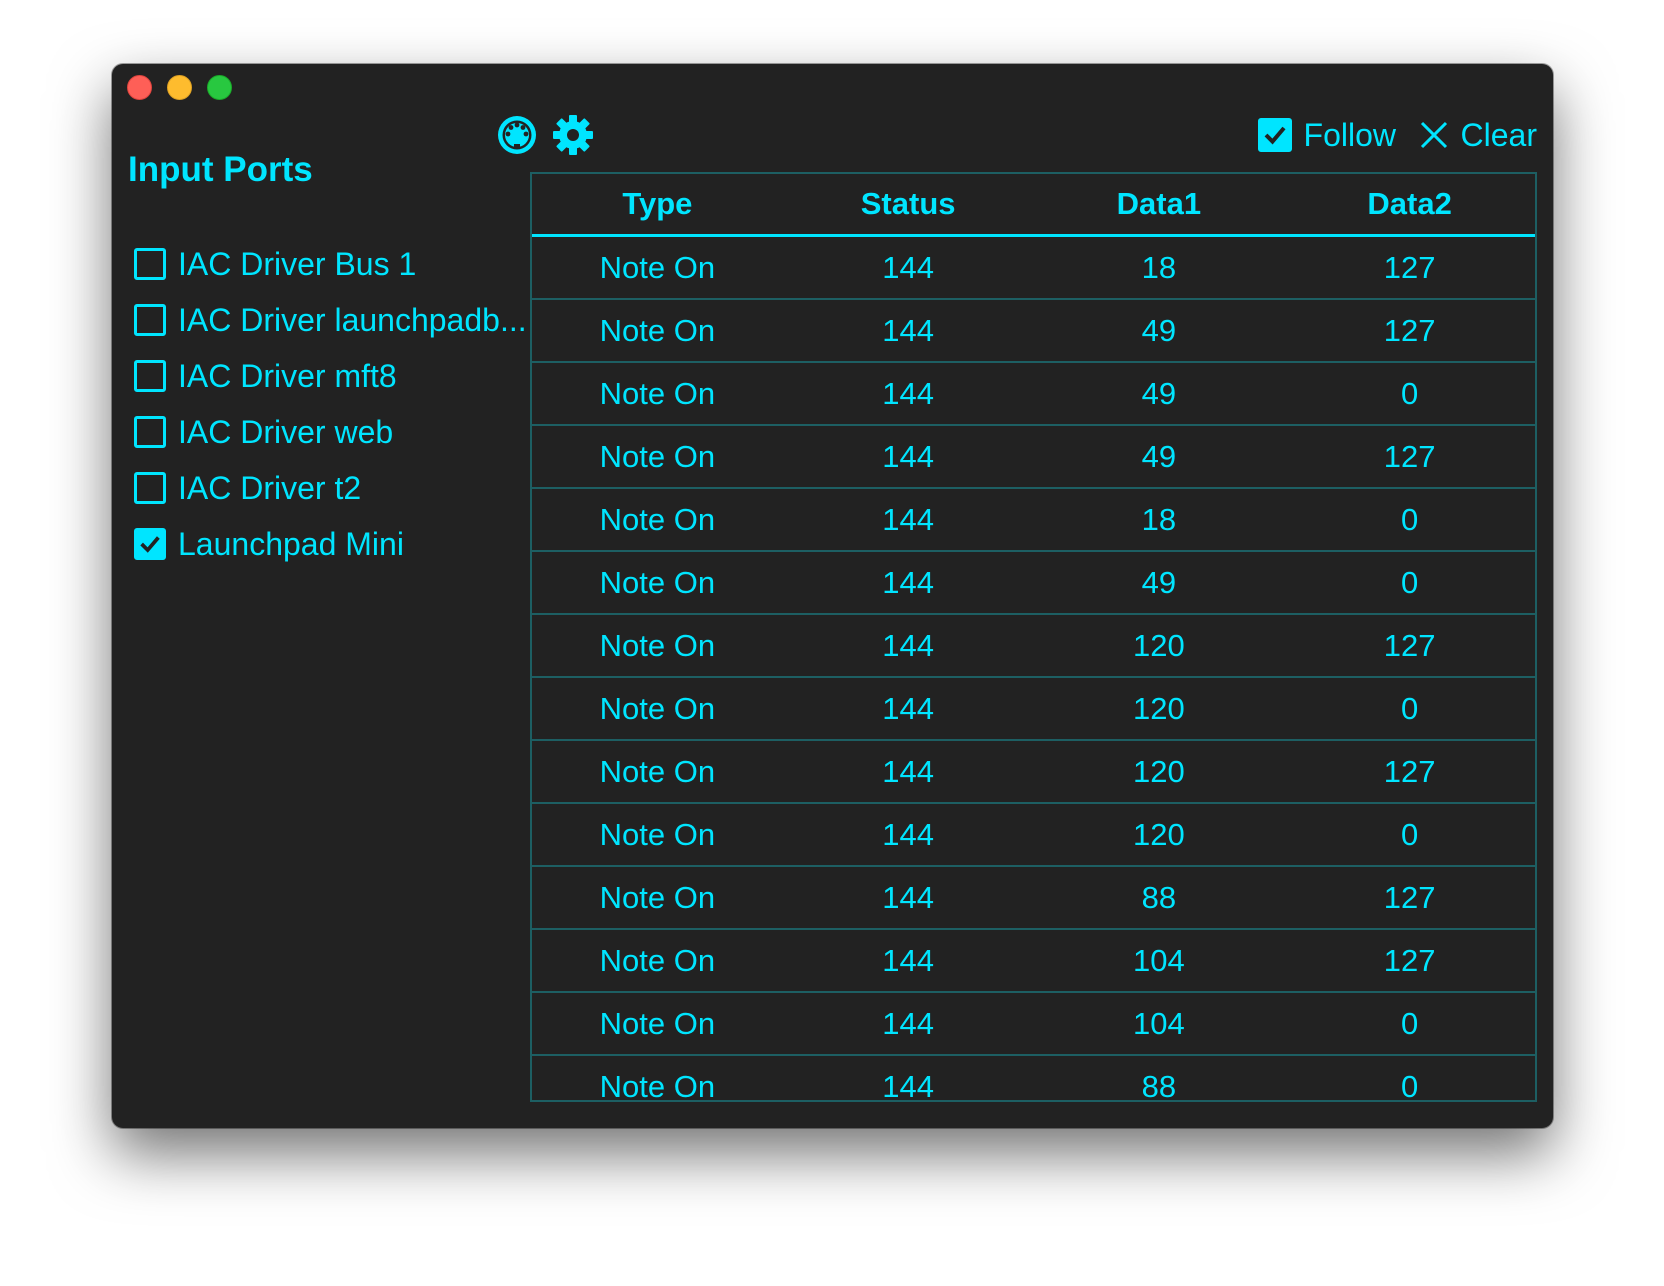  I want to click on input-port-item: IAC Driver web, so click(334, 432).